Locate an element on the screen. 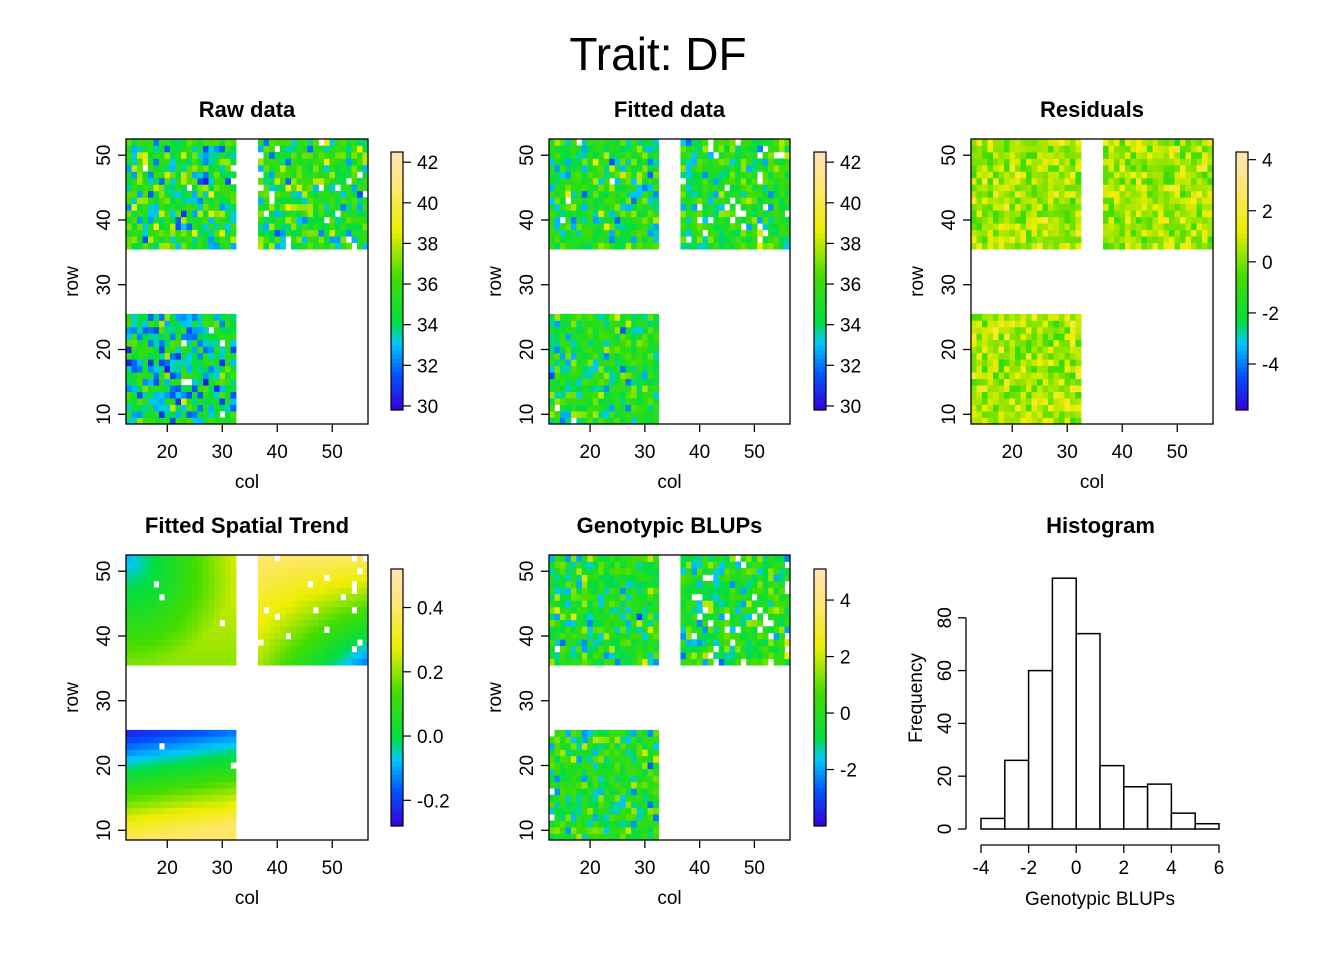 This screenshot has width=1344, height=960. y-tick-label: 40 is located at coordinates (104, 219).